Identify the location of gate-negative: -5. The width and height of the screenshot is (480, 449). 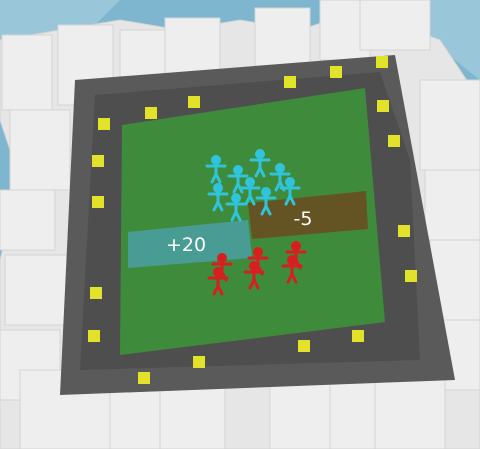
(308, 215).